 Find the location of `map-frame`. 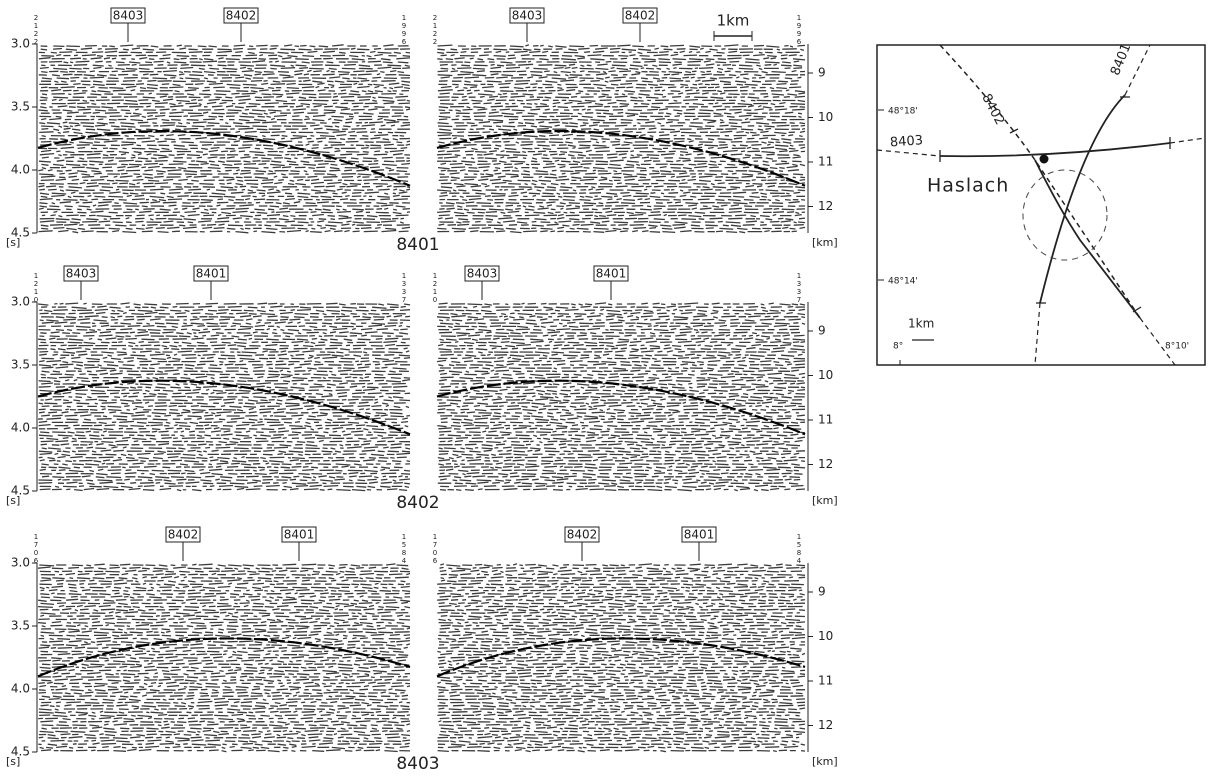

map-frame is located at coordinates (1041, 205).